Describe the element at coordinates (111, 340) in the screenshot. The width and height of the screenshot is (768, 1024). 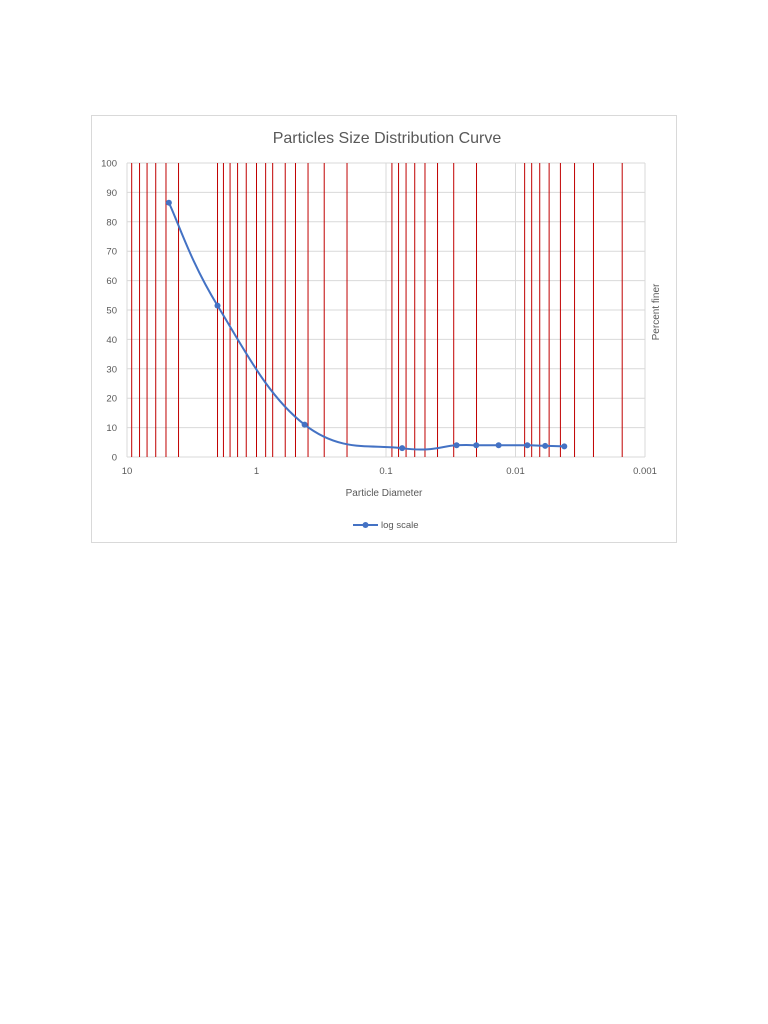
I see `y-tick-label: 40` at that location.